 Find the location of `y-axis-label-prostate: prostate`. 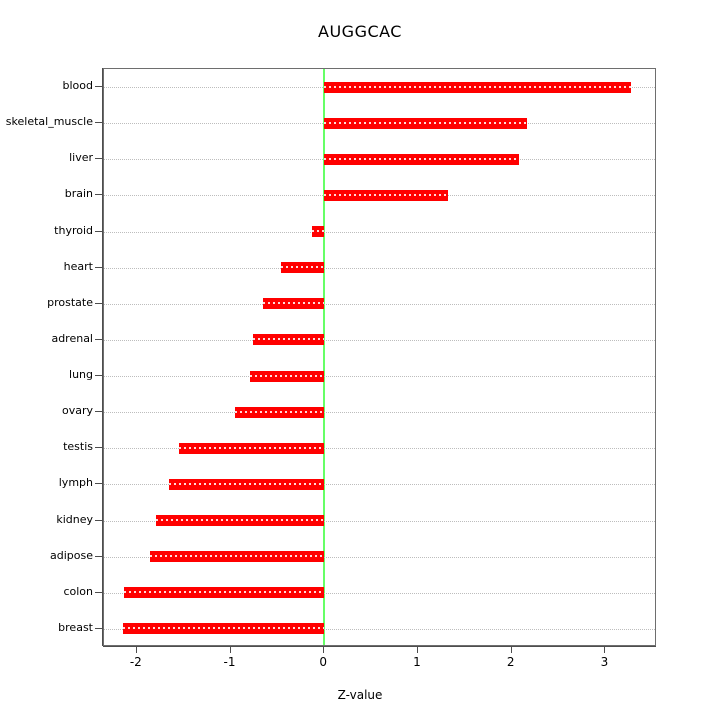

y-axis-label-prostate: prostate is located at coordinates (70, 302).